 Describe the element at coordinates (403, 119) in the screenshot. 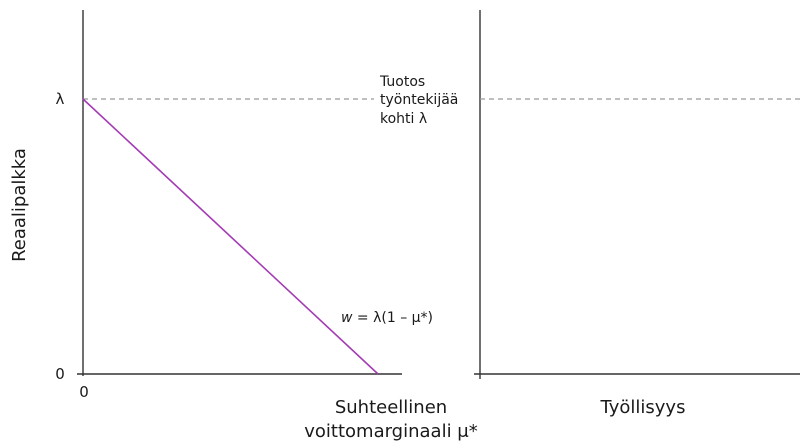

I see `guide-annotation-line-3: kohti λ` at that location.